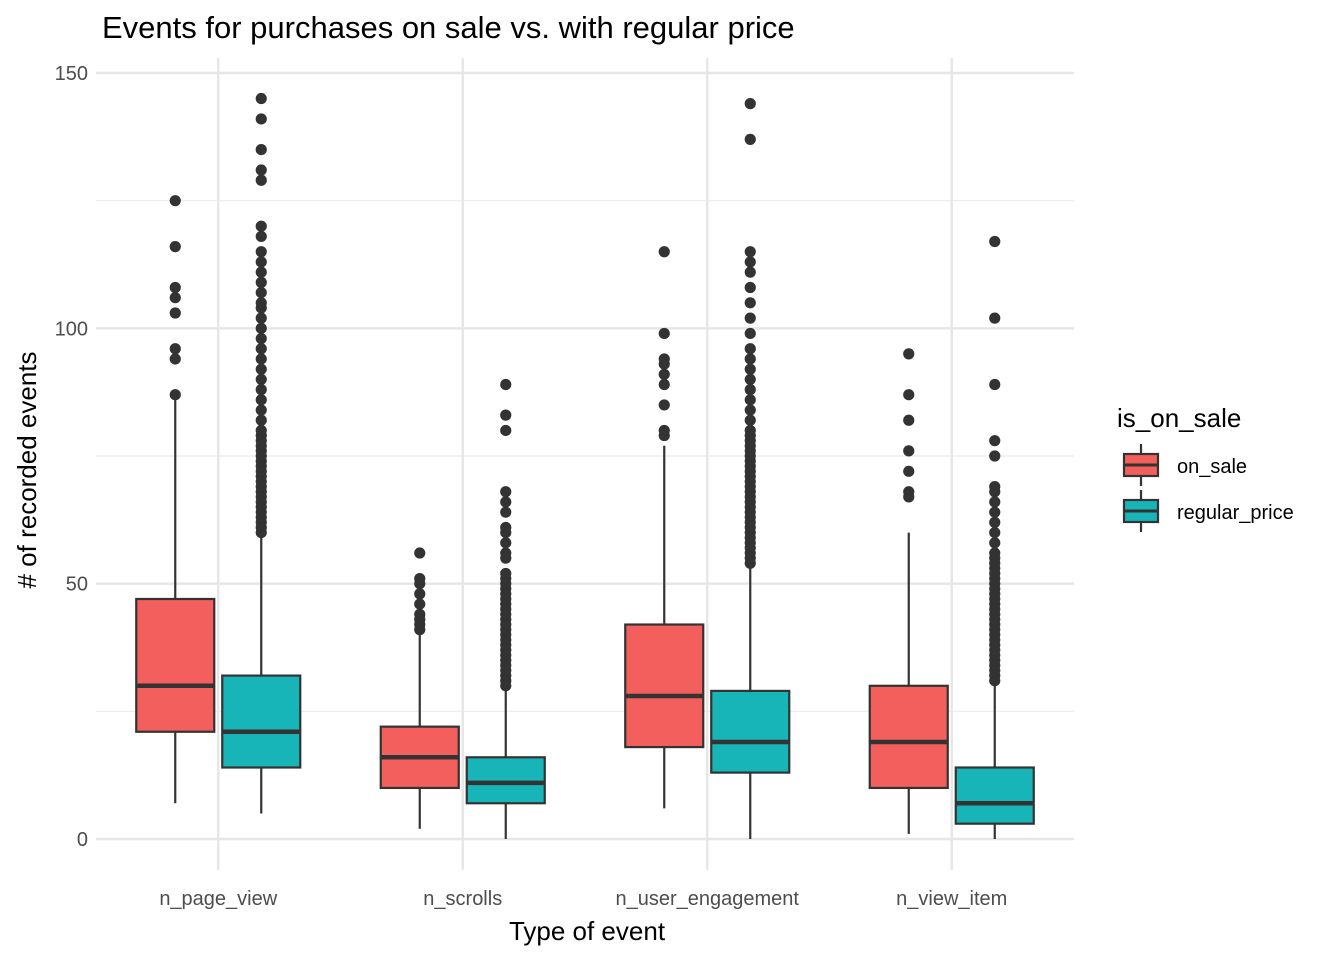 The height and width of the screenshot is (960, 1344). What do you see at coordinates (77, 585) in the screenshot?
I see `y-tick-label: 50` at bounding box center [77, 585].